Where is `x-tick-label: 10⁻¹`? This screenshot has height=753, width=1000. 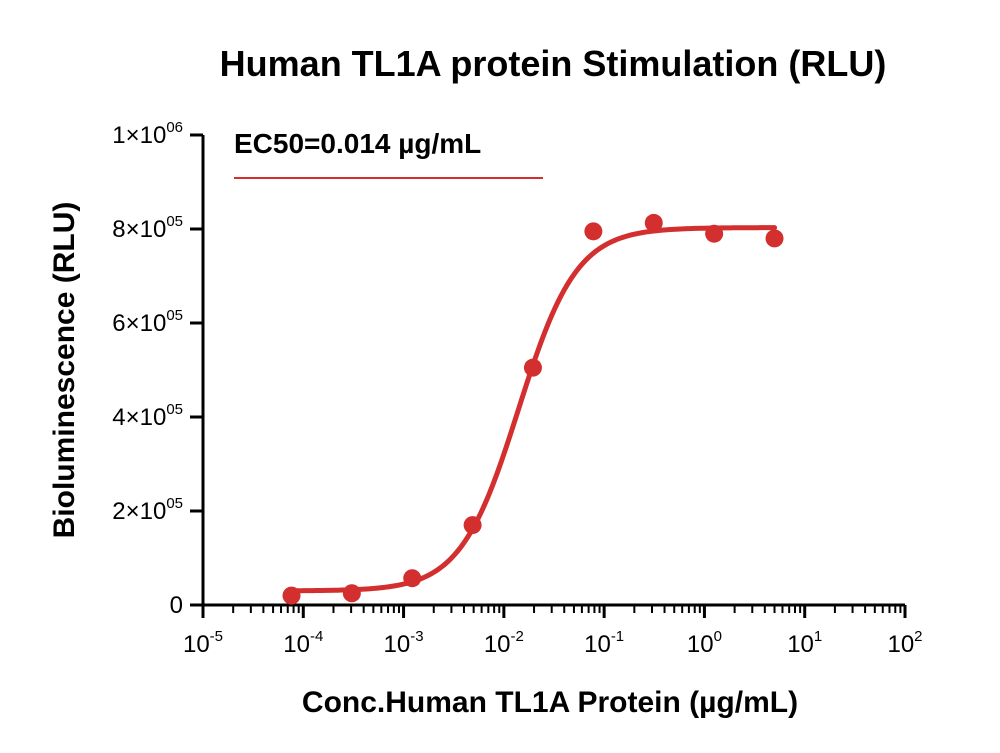 x-tick-label: 10⁻¹ is located at coordinates (604, 643).